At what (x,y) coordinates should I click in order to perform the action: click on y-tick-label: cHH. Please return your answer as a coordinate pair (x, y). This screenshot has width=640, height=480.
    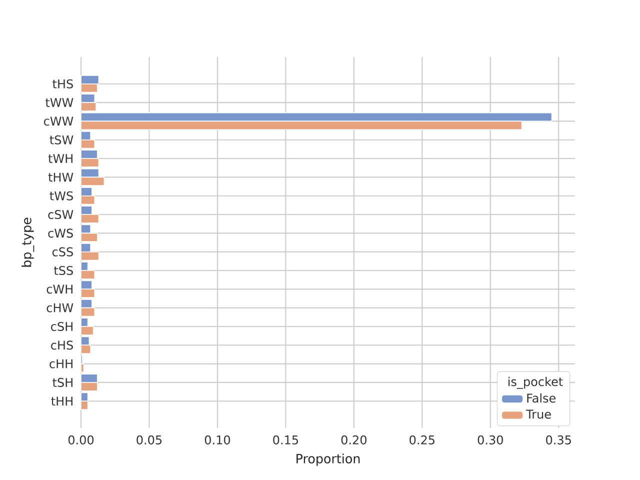
    Looking at the image, I should click on (61, 363).